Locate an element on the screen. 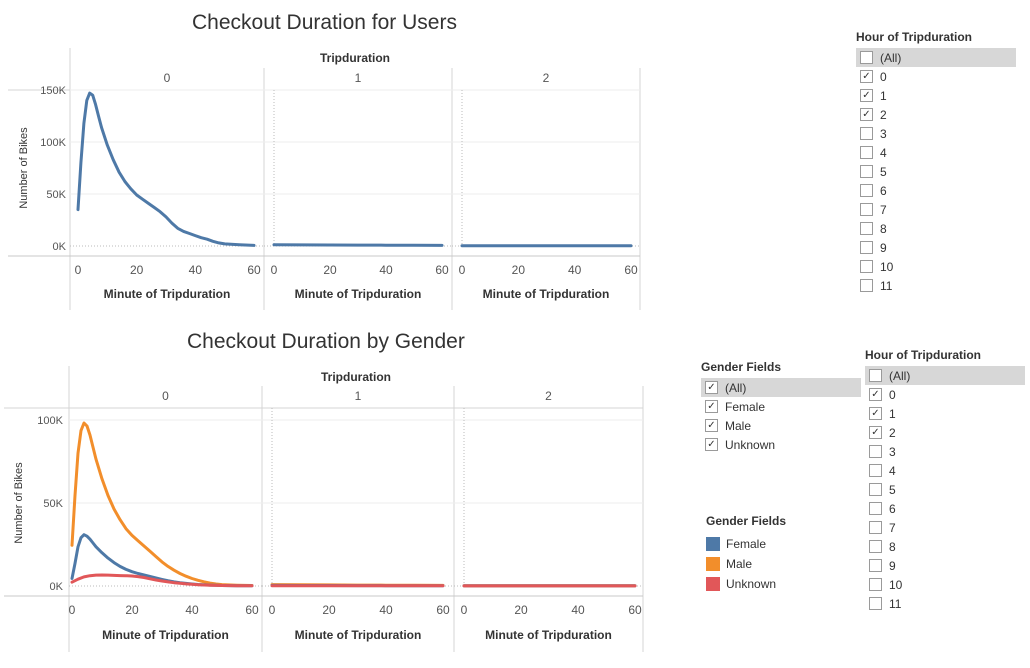  hour-filter-bottom-item-1: ✓ 1 is located at coordinates (945, 413).